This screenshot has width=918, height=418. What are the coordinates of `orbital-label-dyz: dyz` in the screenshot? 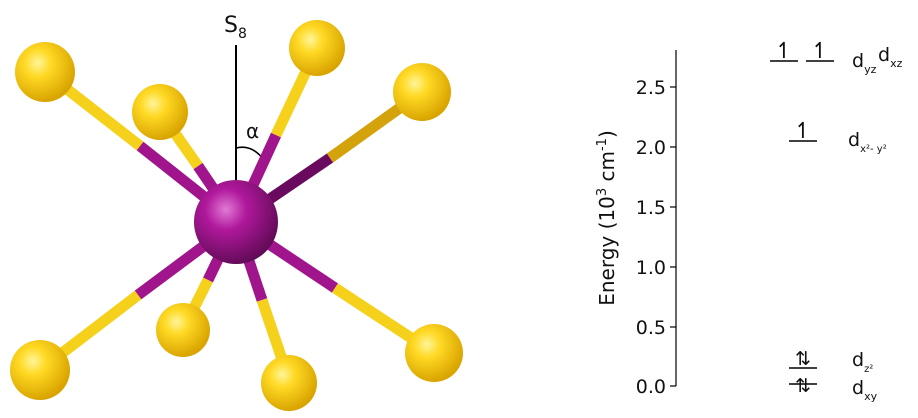 It's located at (864, 63).